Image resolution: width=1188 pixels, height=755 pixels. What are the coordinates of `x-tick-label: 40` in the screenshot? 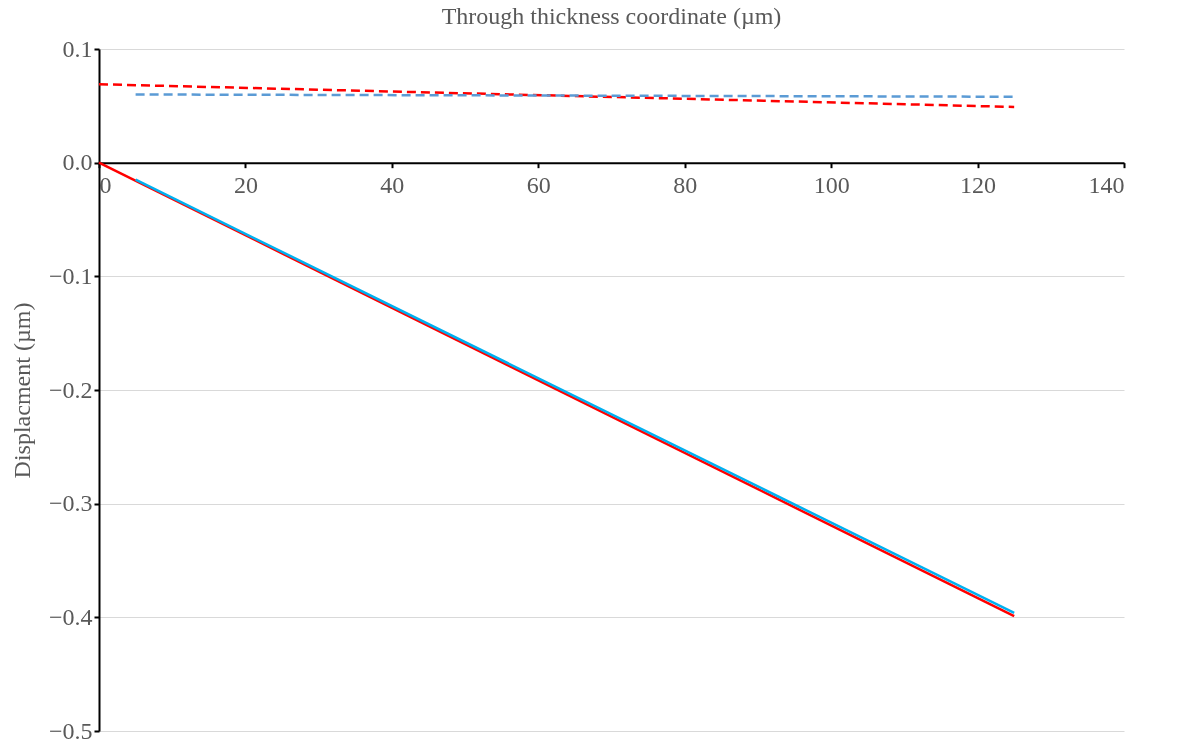 It's located at (392, 185).